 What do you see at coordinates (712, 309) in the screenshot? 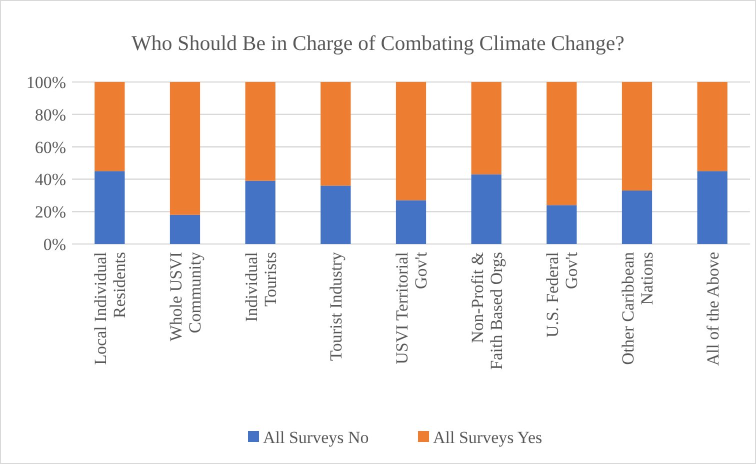
I see `x-tick-label: All of the Above` at bounding box center [712, 309].